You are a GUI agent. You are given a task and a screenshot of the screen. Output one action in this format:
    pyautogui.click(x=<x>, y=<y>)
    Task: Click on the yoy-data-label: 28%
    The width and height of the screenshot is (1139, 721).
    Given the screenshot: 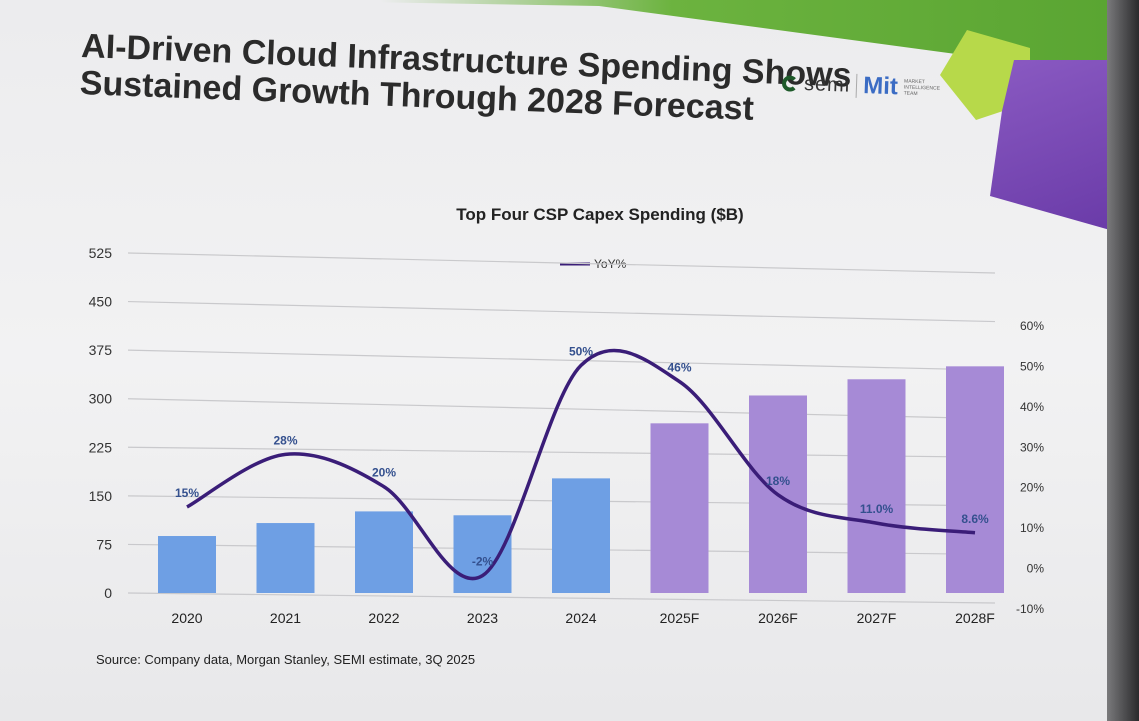 What is the action you would take?
    pyautogui.click(x=285, y=440)
    